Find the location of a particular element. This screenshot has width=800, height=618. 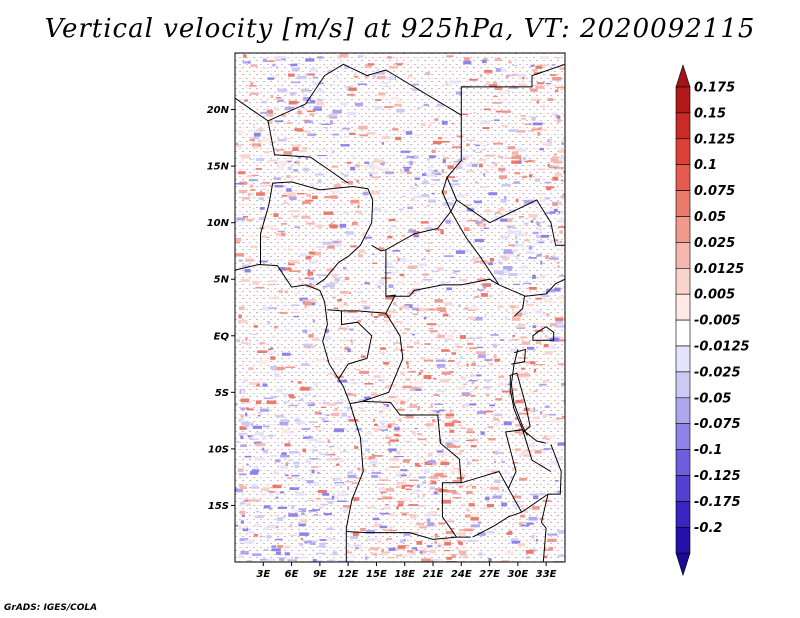

colorbar-level-label: -0.005 is located at coordinates (717, 321).